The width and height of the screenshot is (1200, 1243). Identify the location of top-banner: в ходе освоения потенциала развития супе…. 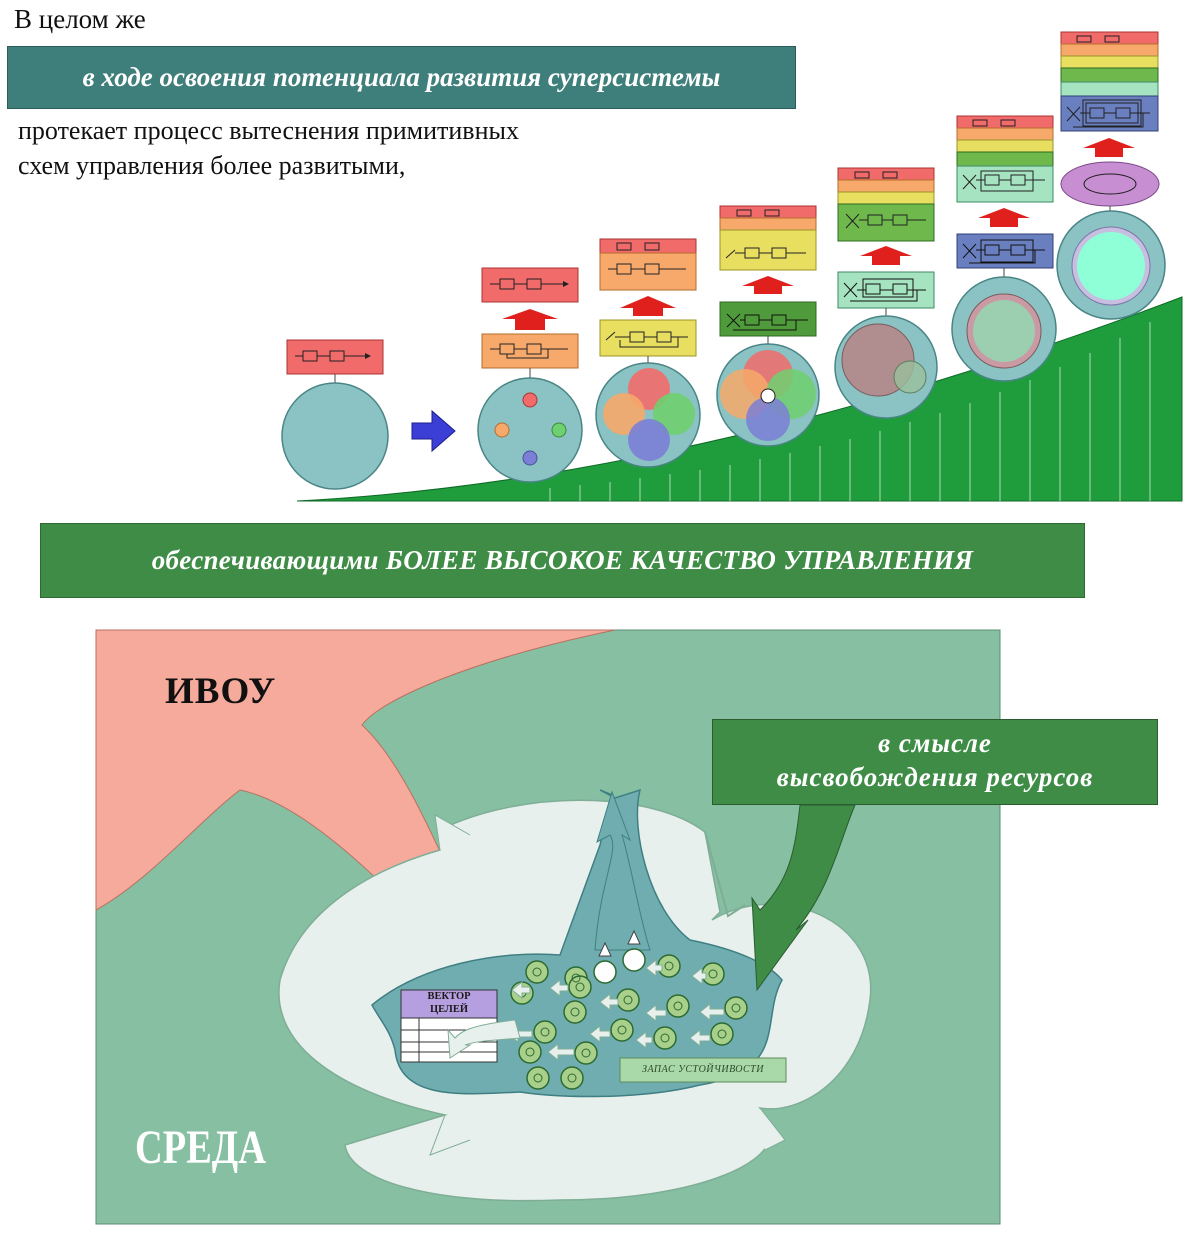
(401, 77).